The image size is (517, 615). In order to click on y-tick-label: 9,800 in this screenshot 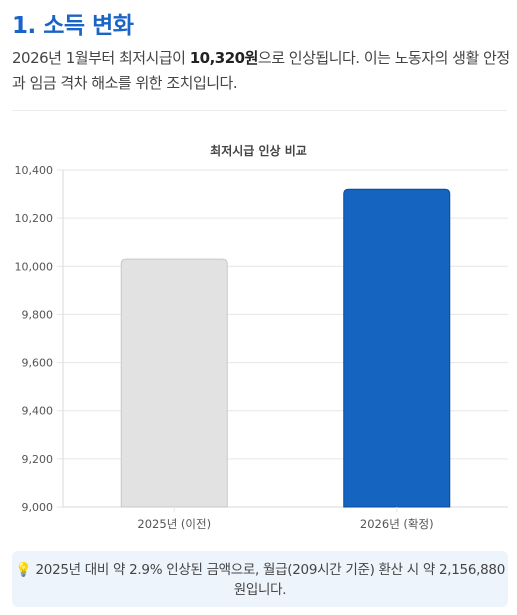, I will do `click(38, 314)`.